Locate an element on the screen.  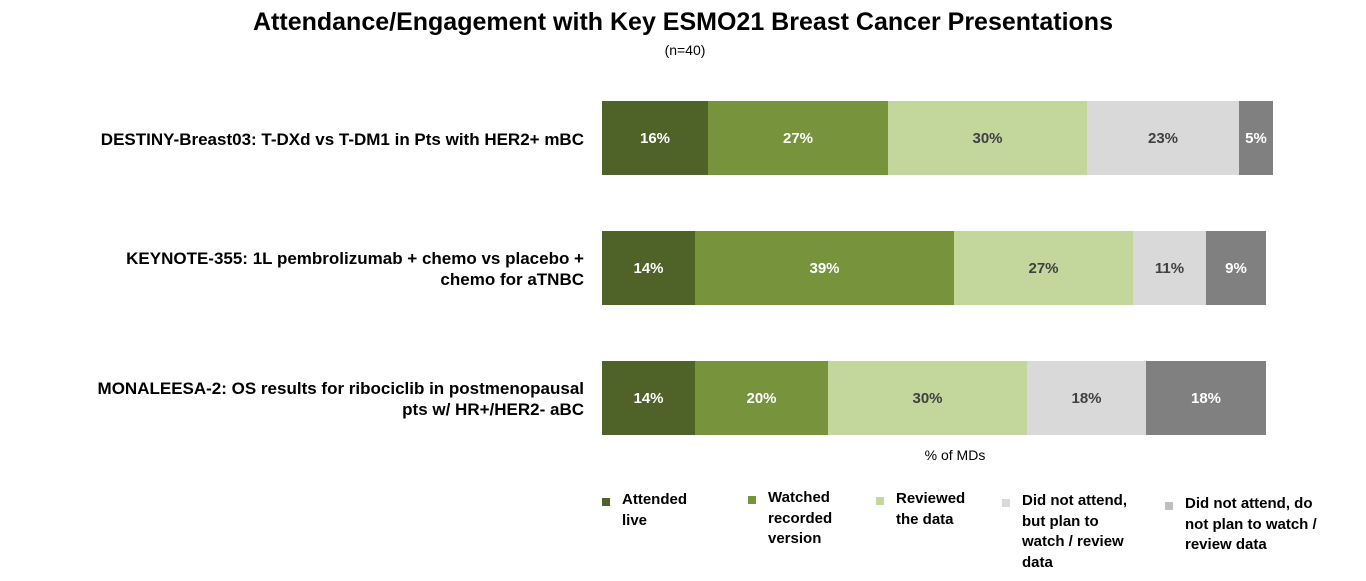
legend-label-line: Attended is located at coordinates (654, 499).